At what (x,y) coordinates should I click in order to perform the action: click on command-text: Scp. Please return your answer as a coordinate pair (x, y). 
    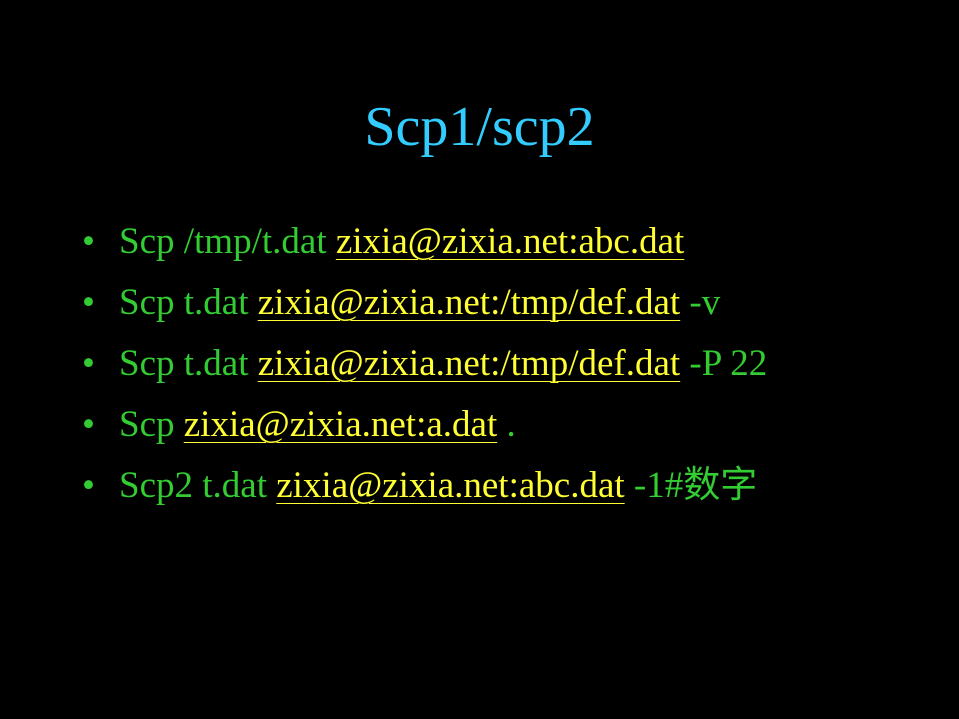
    Looking at the image, I should click on (151, 424).